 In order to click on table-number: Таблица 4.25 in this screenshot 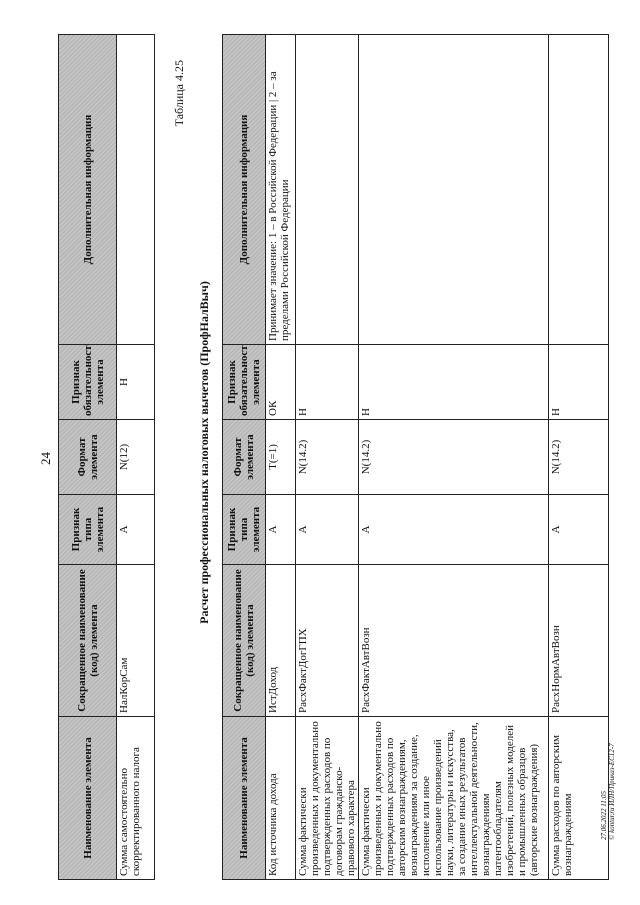, I will do `click(179, 93)`.